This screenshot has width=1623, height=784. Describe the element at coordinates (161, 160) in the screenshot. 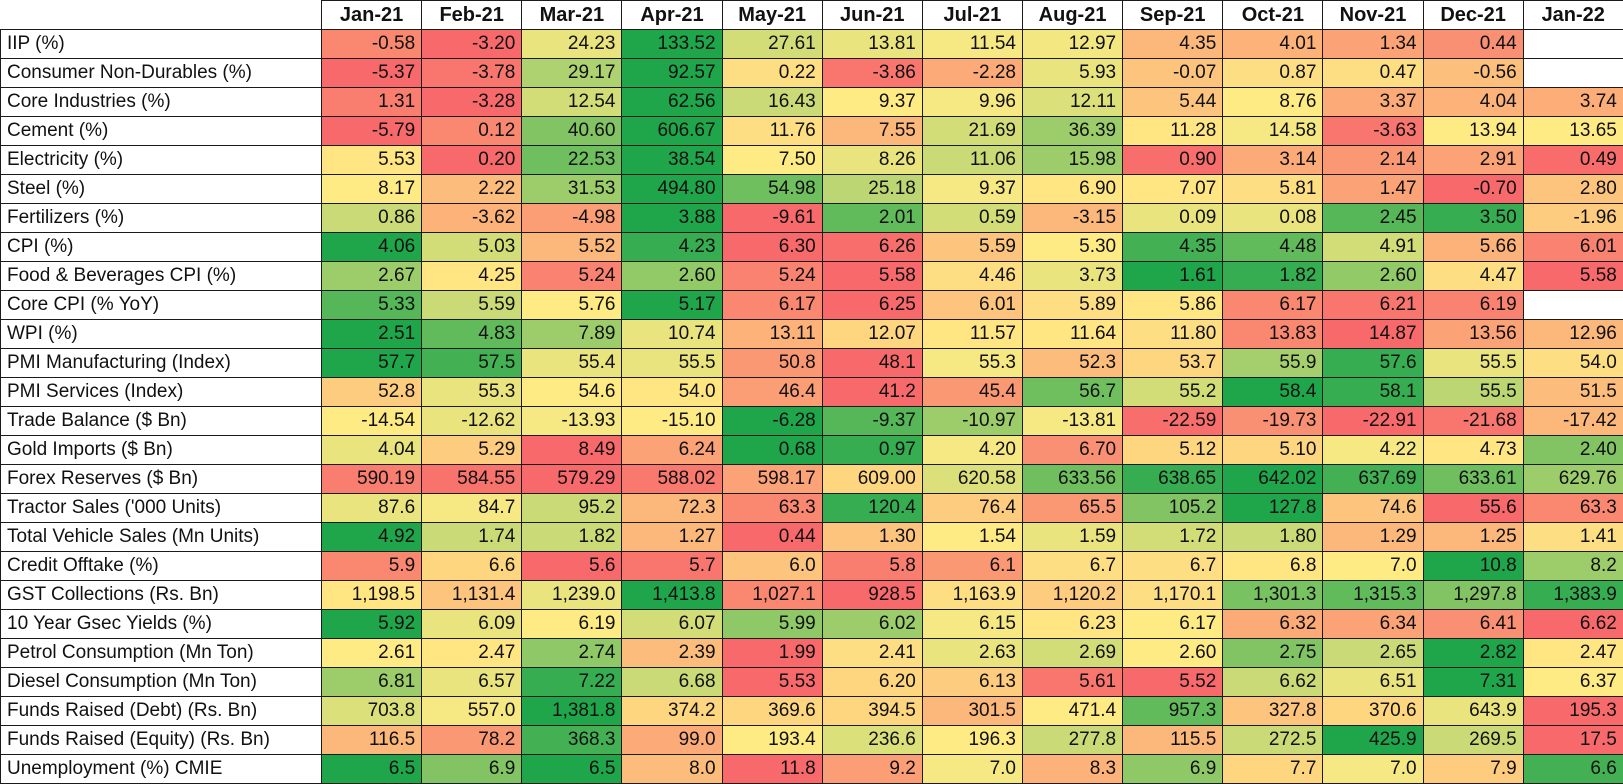

I see `row-label: Electricity (%)` at that location.